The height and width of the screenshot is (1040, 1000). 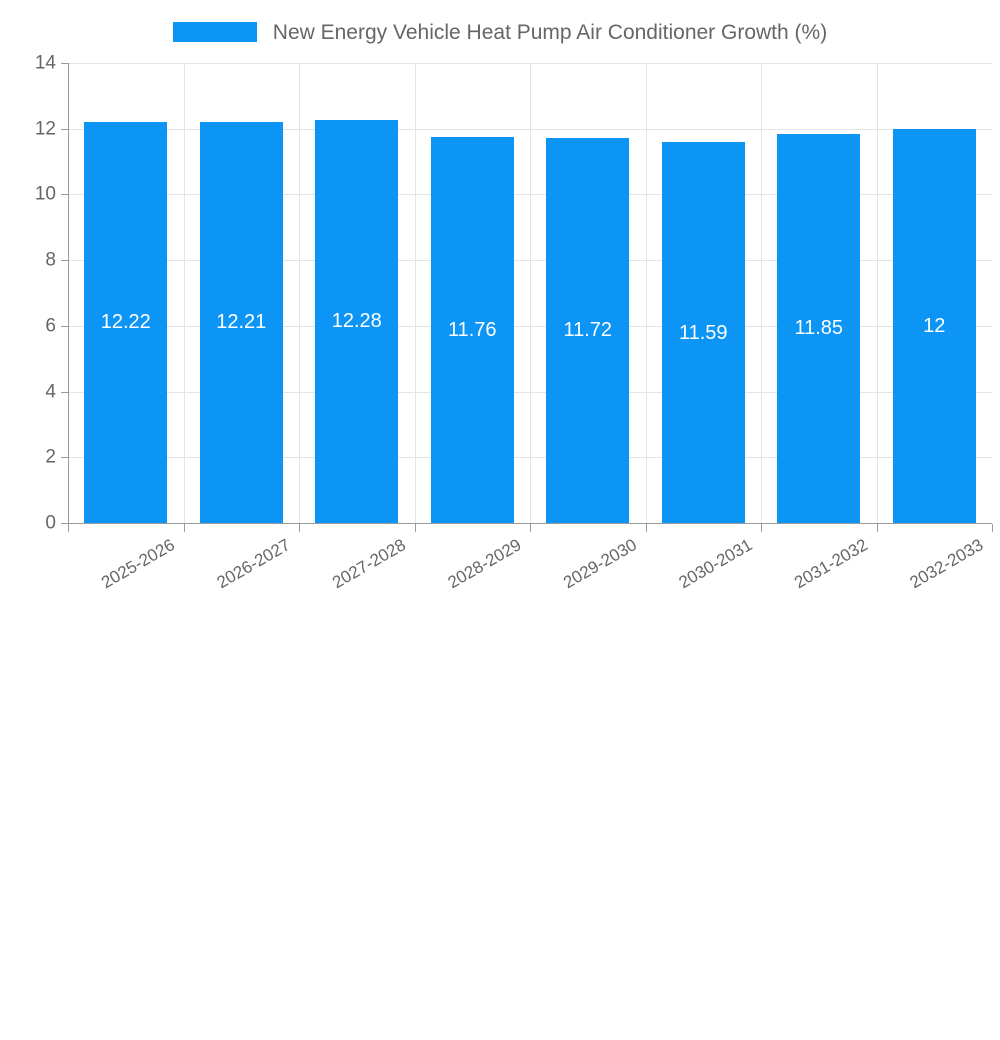 What do you see at coordinates (214, 32) in the screenshot?
I see `legend-color-swatch` at bounding box center [214, 32].